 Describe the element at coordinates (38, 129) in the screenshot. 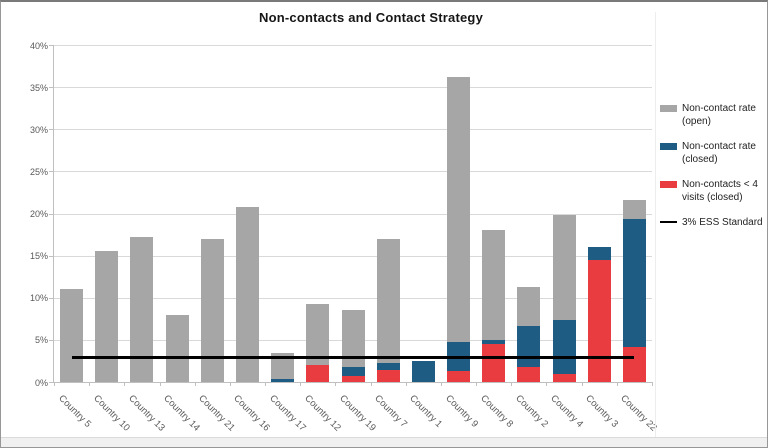

I see `y-axis-label: 30%` at that location.